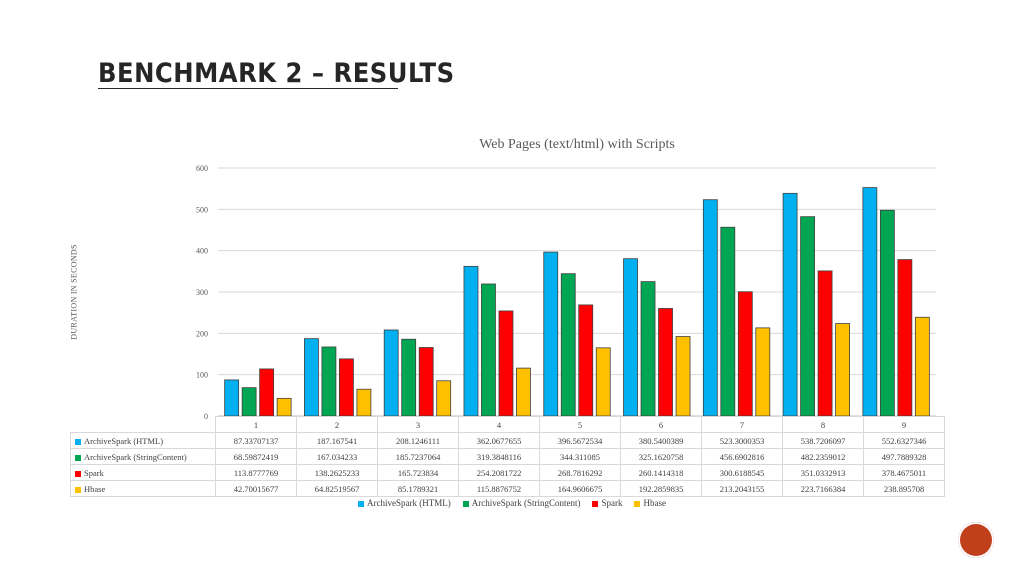 The height and width of the screenshot is (576, 1024). What do you see at coordinates (499, 472) in the screenshot?
I see `data-label: 254.2081722` at bounding box center [499, 472].